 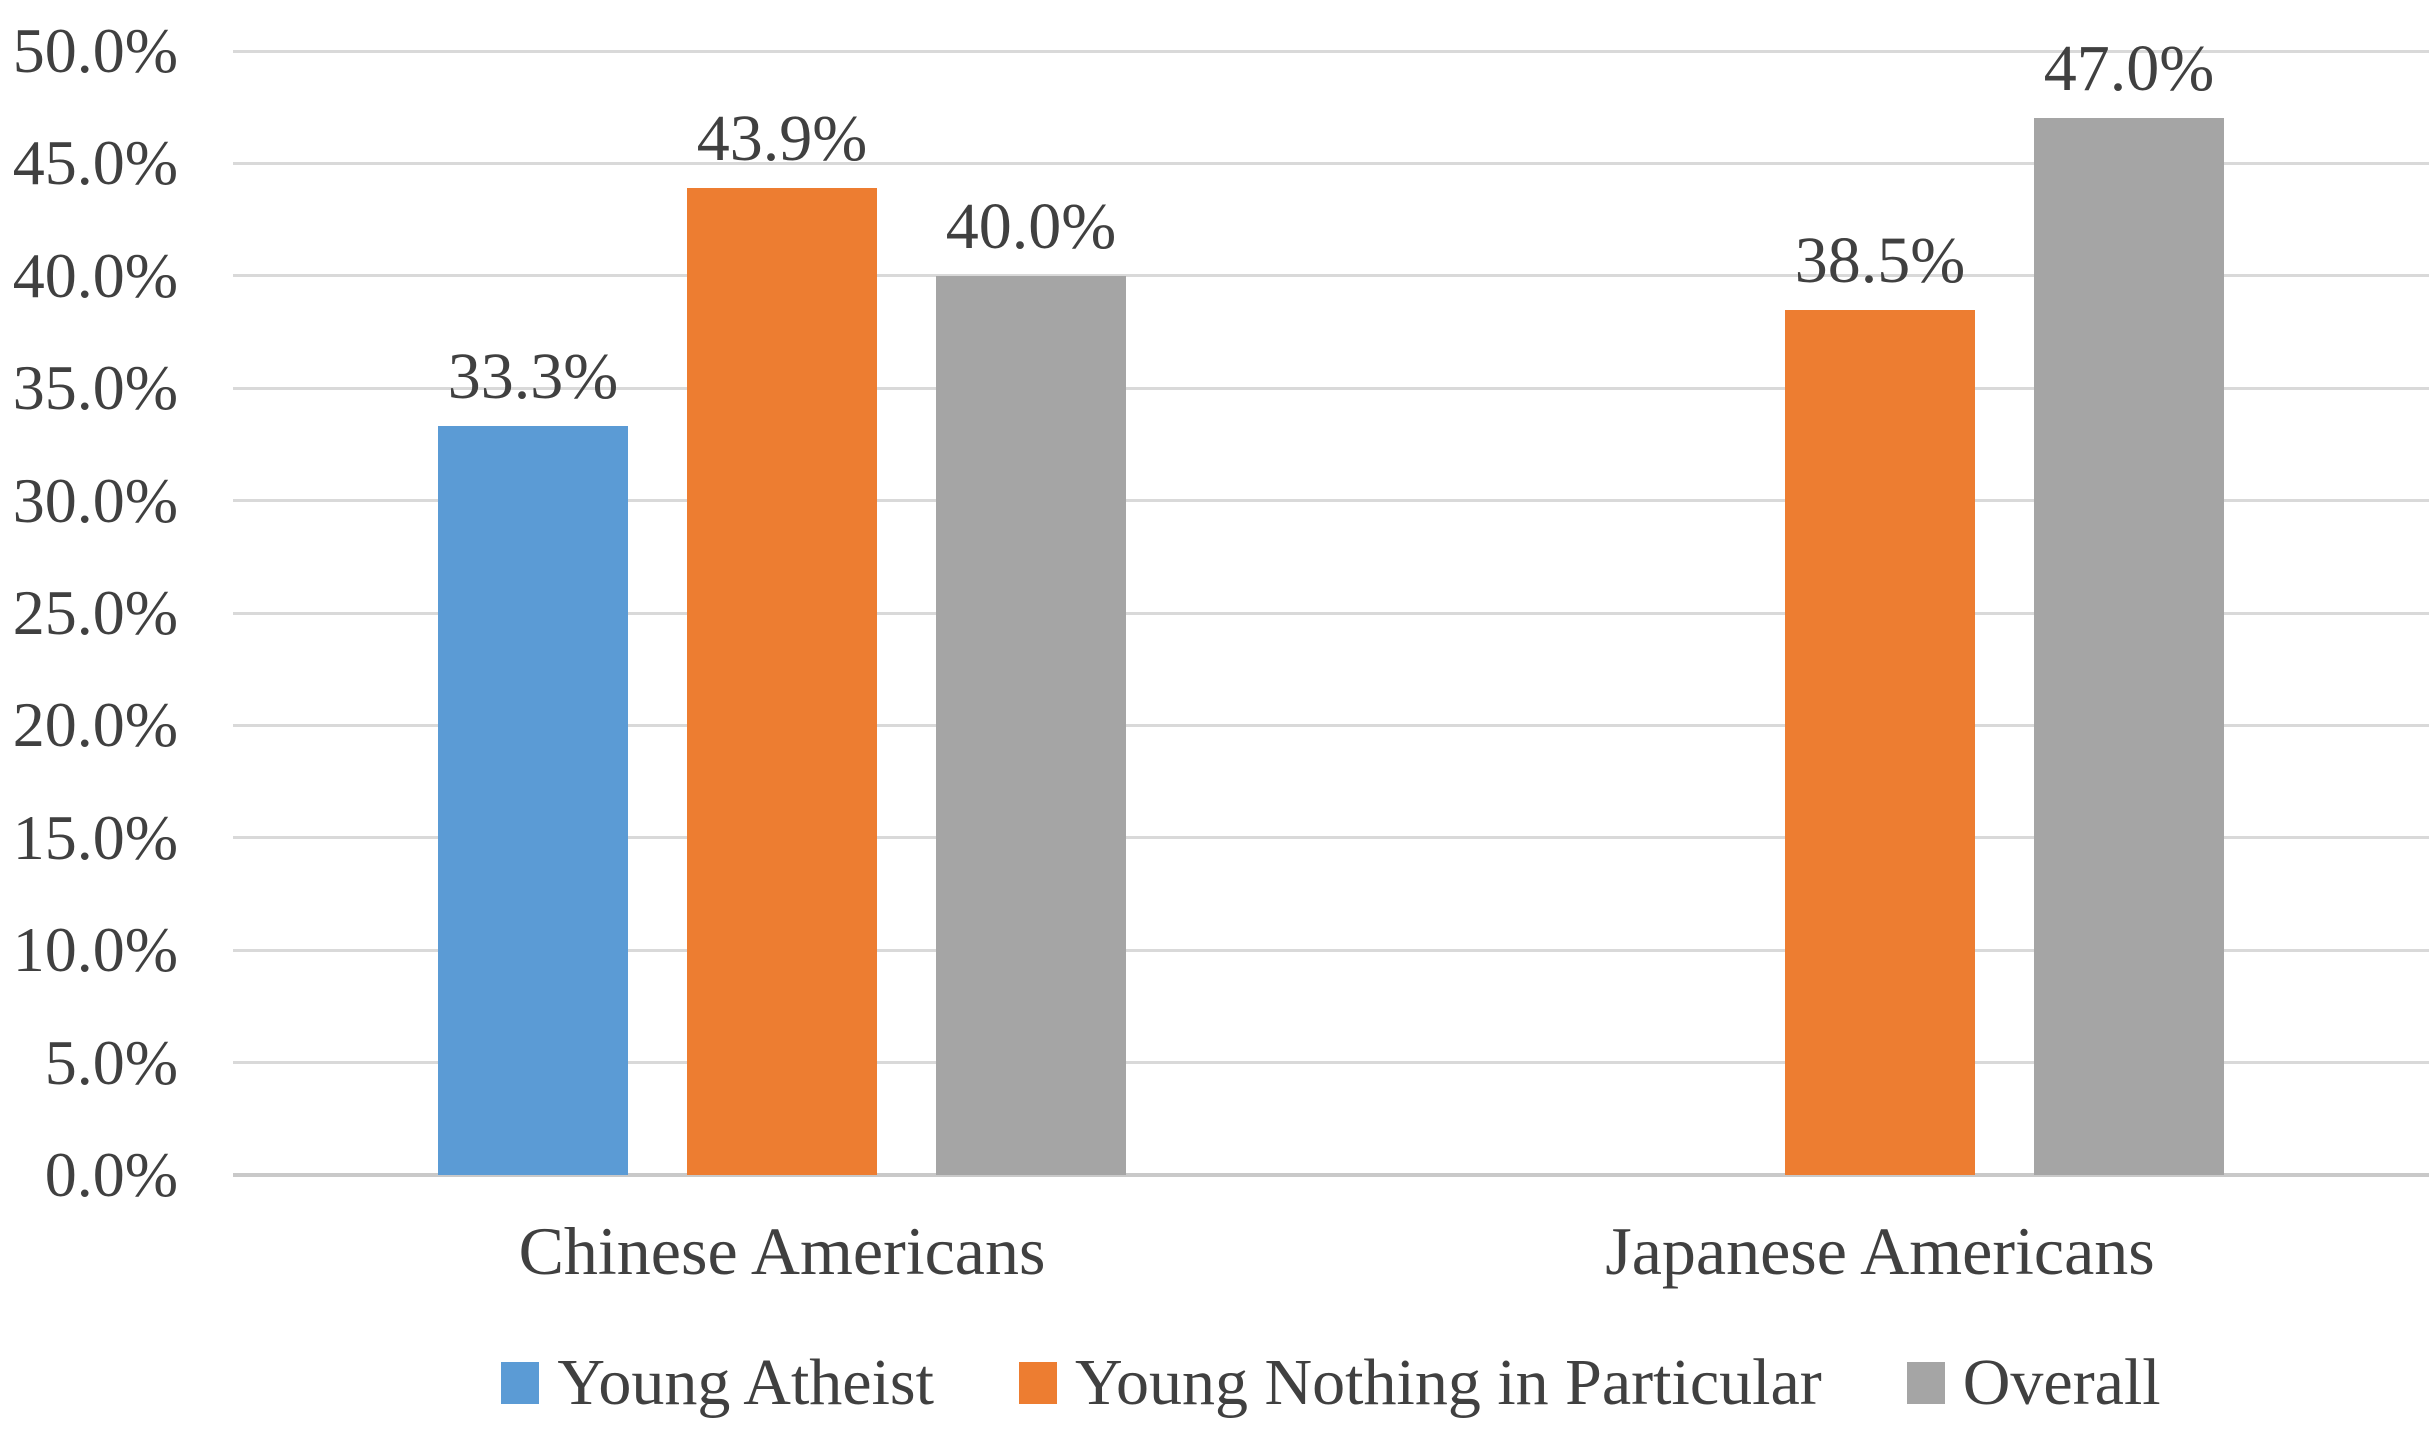 What do you see at coordinates (95, 612) in the screenshot?
I see `y-axis-tick-label: 25.0%` at bounding box center [95, 612].